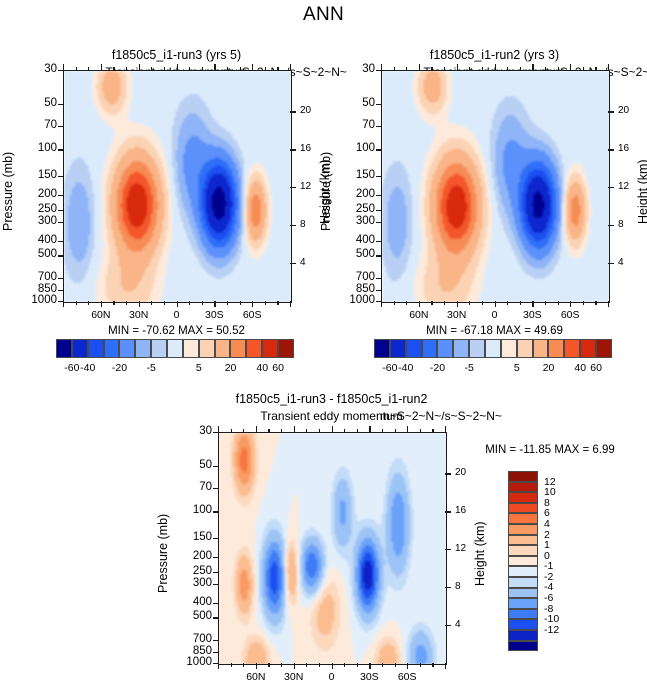  What do you see at coordinates (211, 331) in the screenshot?
I see `max-label: MAX = 50.52` at bounding box center [211, 331].